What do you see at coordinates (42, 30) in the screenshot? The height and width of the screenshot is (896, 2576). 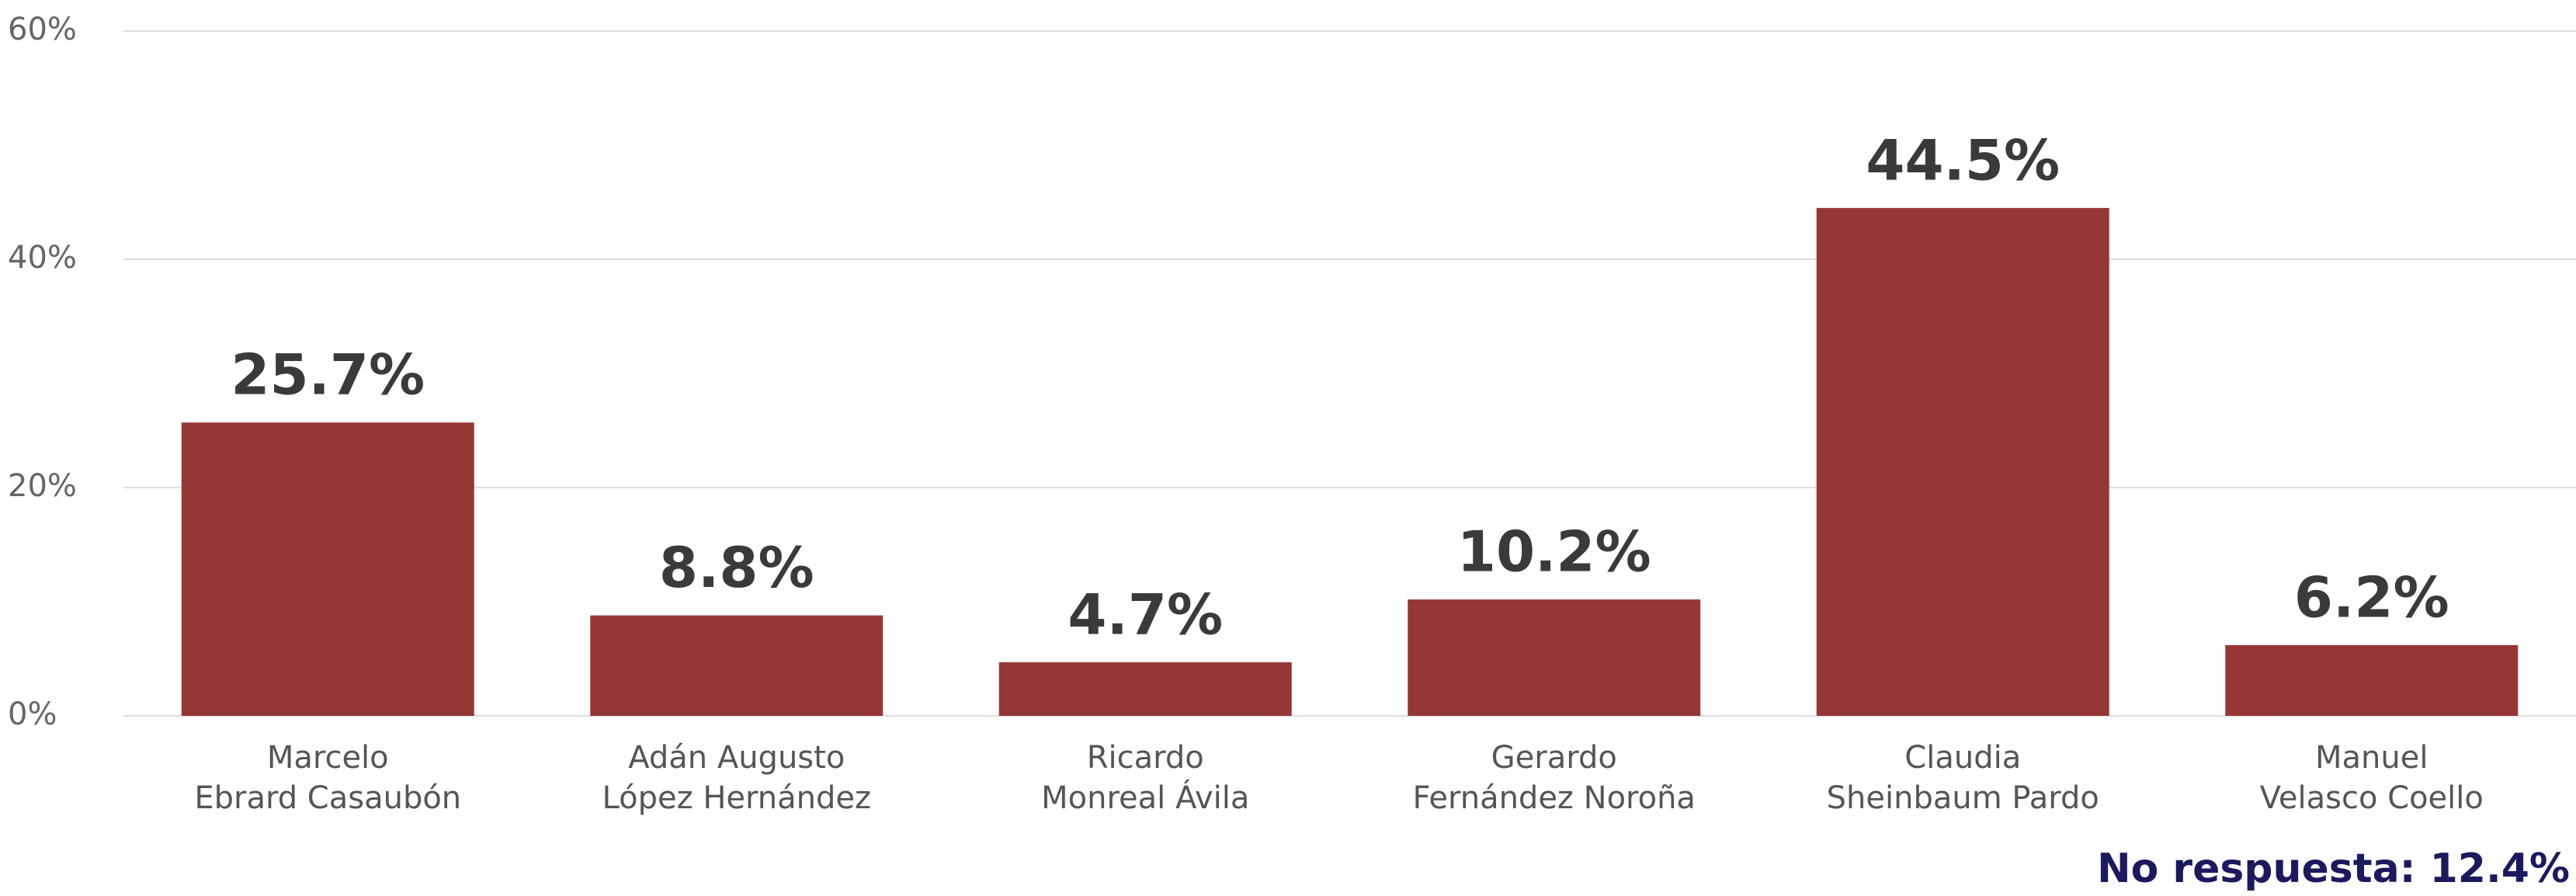 I see `y-tick-label: 60%` at bounding box center [42, 30].